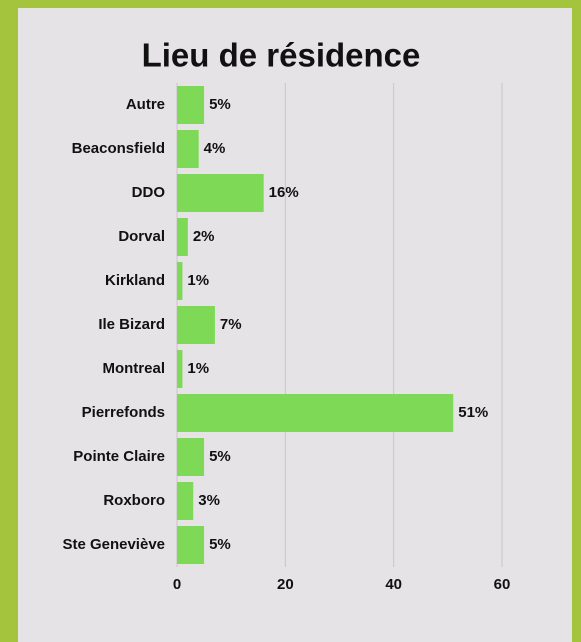  What do you see at coordinates (145, 104) in the screenshot?
I see `y-tick-label: Autre` at bounding box center [145, 104].